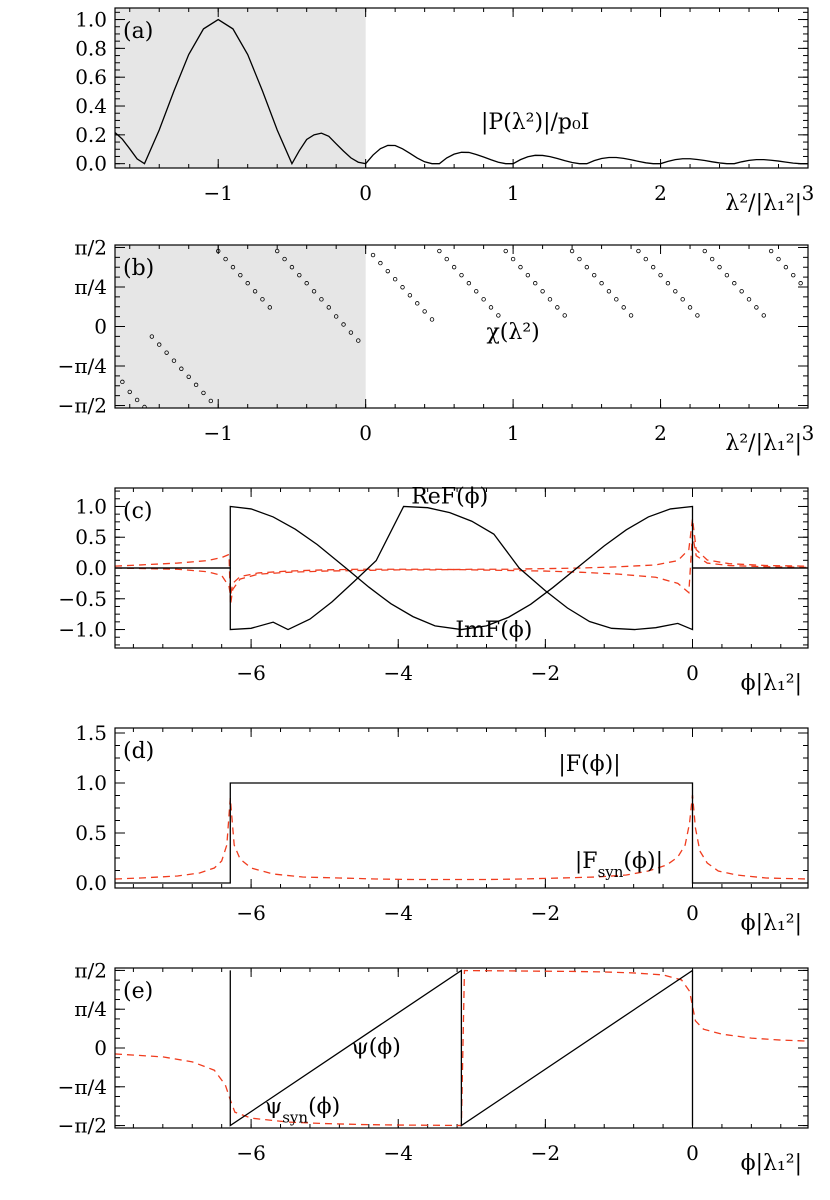 Image resolution: width=830 pixels, height=1200 pixels. Describe the element at coordinates (138, 31) in the screenshot. I see `panel-label: (a)` at that location.